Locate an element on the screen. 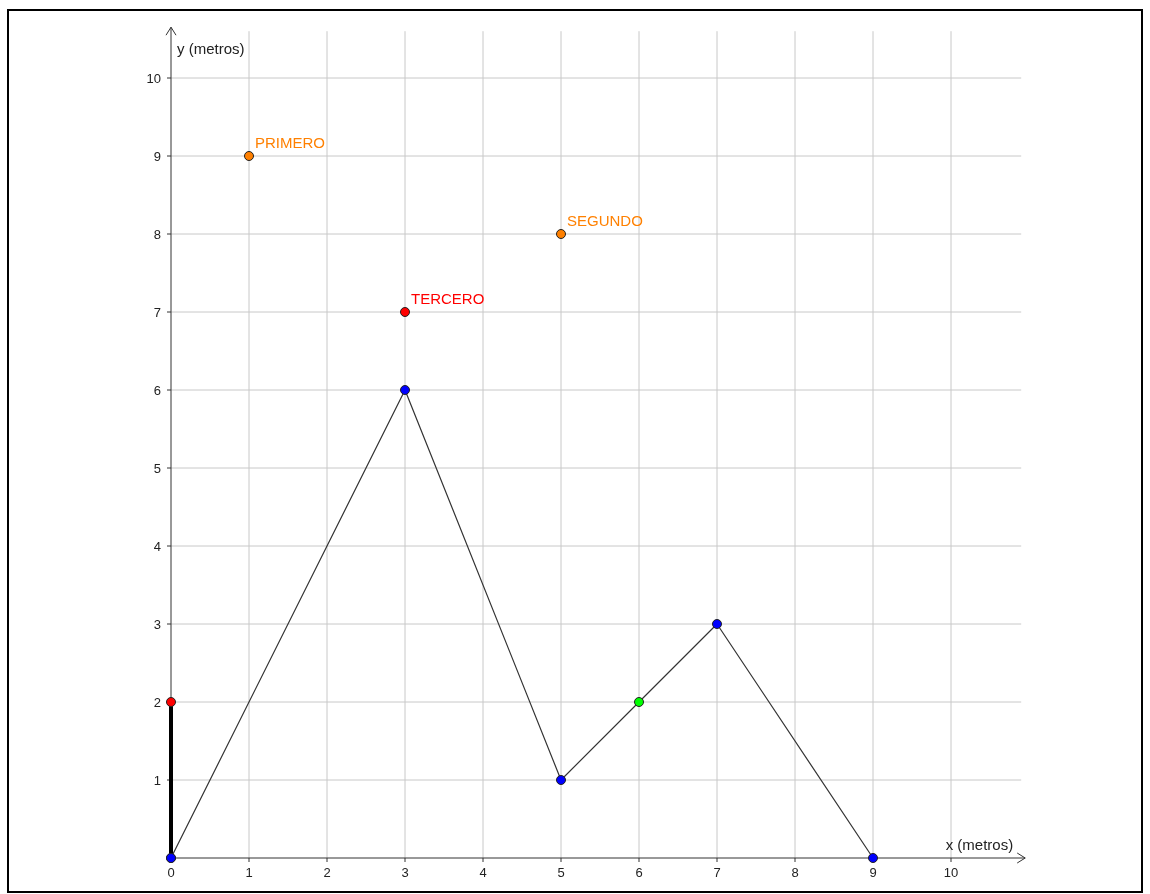 The image size is (1150, 894). x-axis-title: x (metros) is located at coordinates (979, 844).